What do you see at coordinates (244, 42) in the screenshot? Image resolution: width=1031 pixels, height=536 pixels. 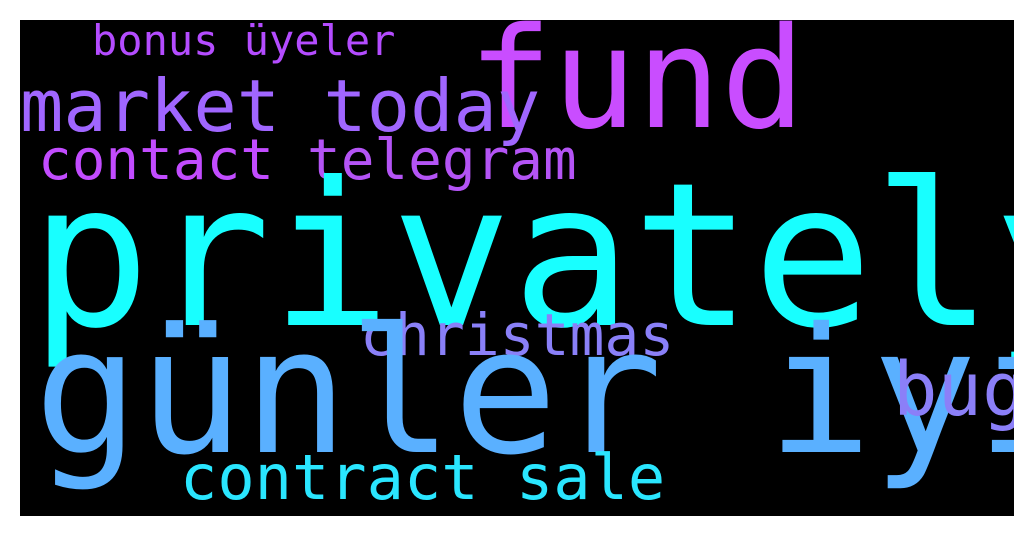 I see `word-bonus-uyeler: bonus üyeler` at bounding box center [244, 42].